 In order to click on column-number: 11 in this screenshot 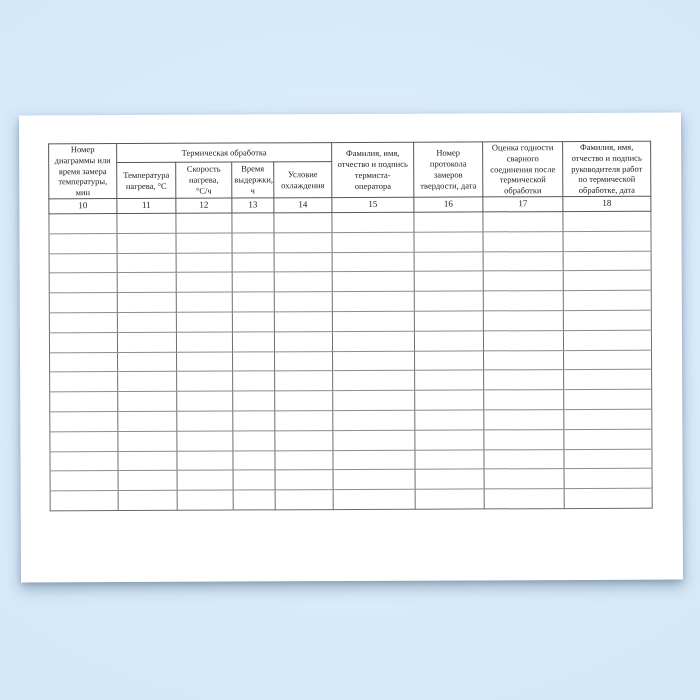, I will do `click(146, 206)`.